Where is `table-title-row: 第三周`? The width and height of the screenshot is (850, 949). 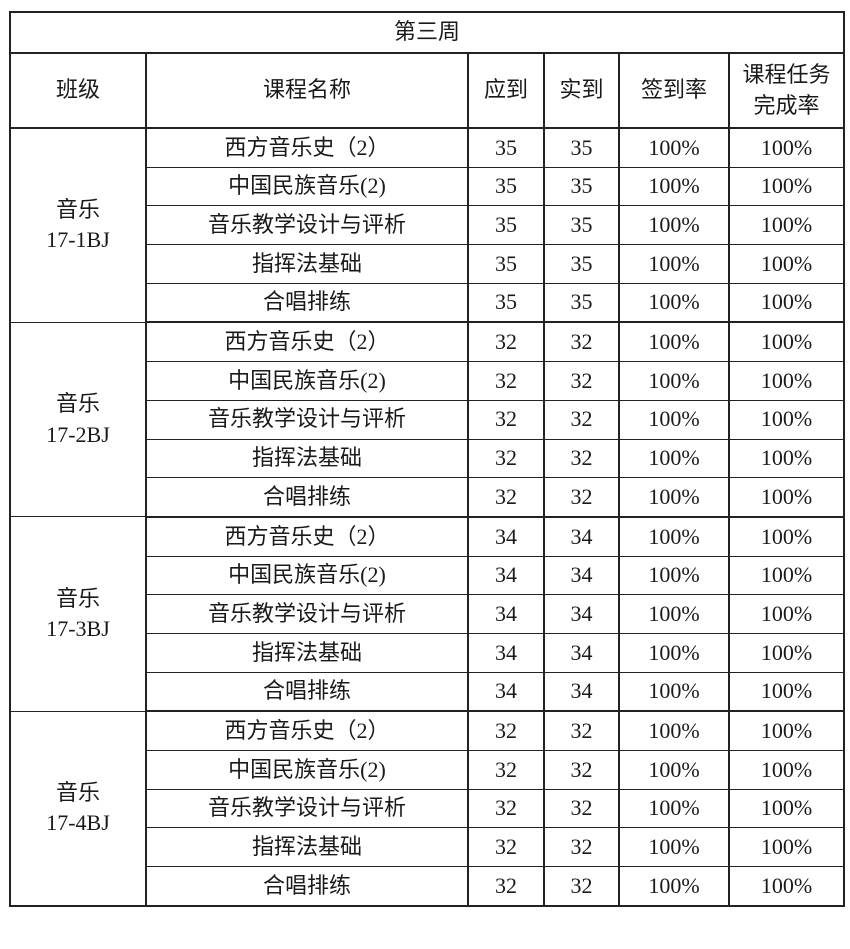 table-title-row: 第三周 is located at coordinates (427, 32).